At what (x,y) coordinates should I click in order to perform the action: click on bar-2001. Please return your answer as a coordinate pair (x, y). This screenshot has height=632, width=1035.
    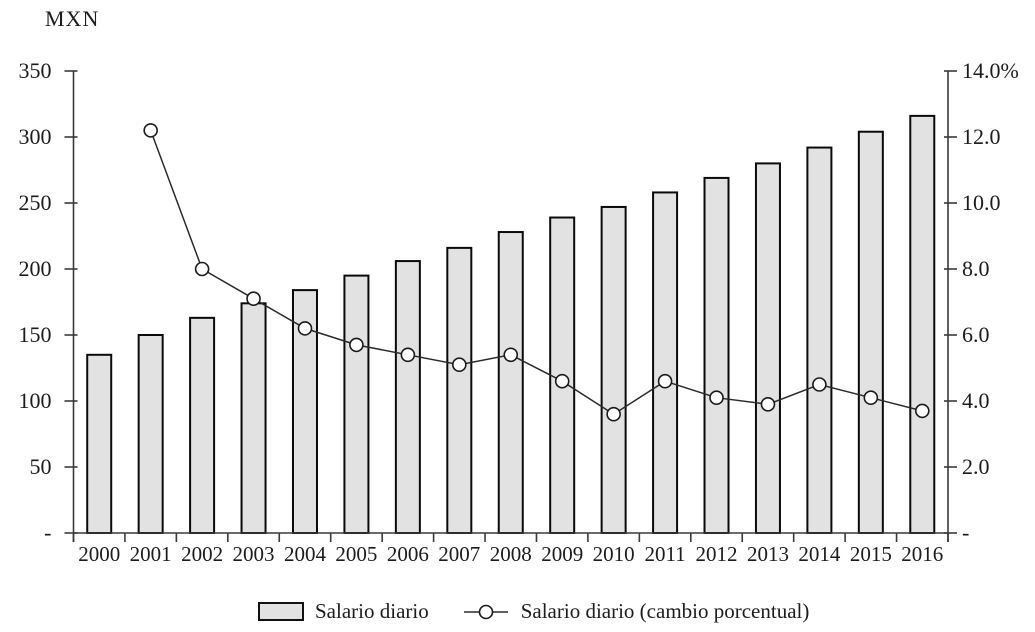
    Looking at the image, I should click on (150, 434).